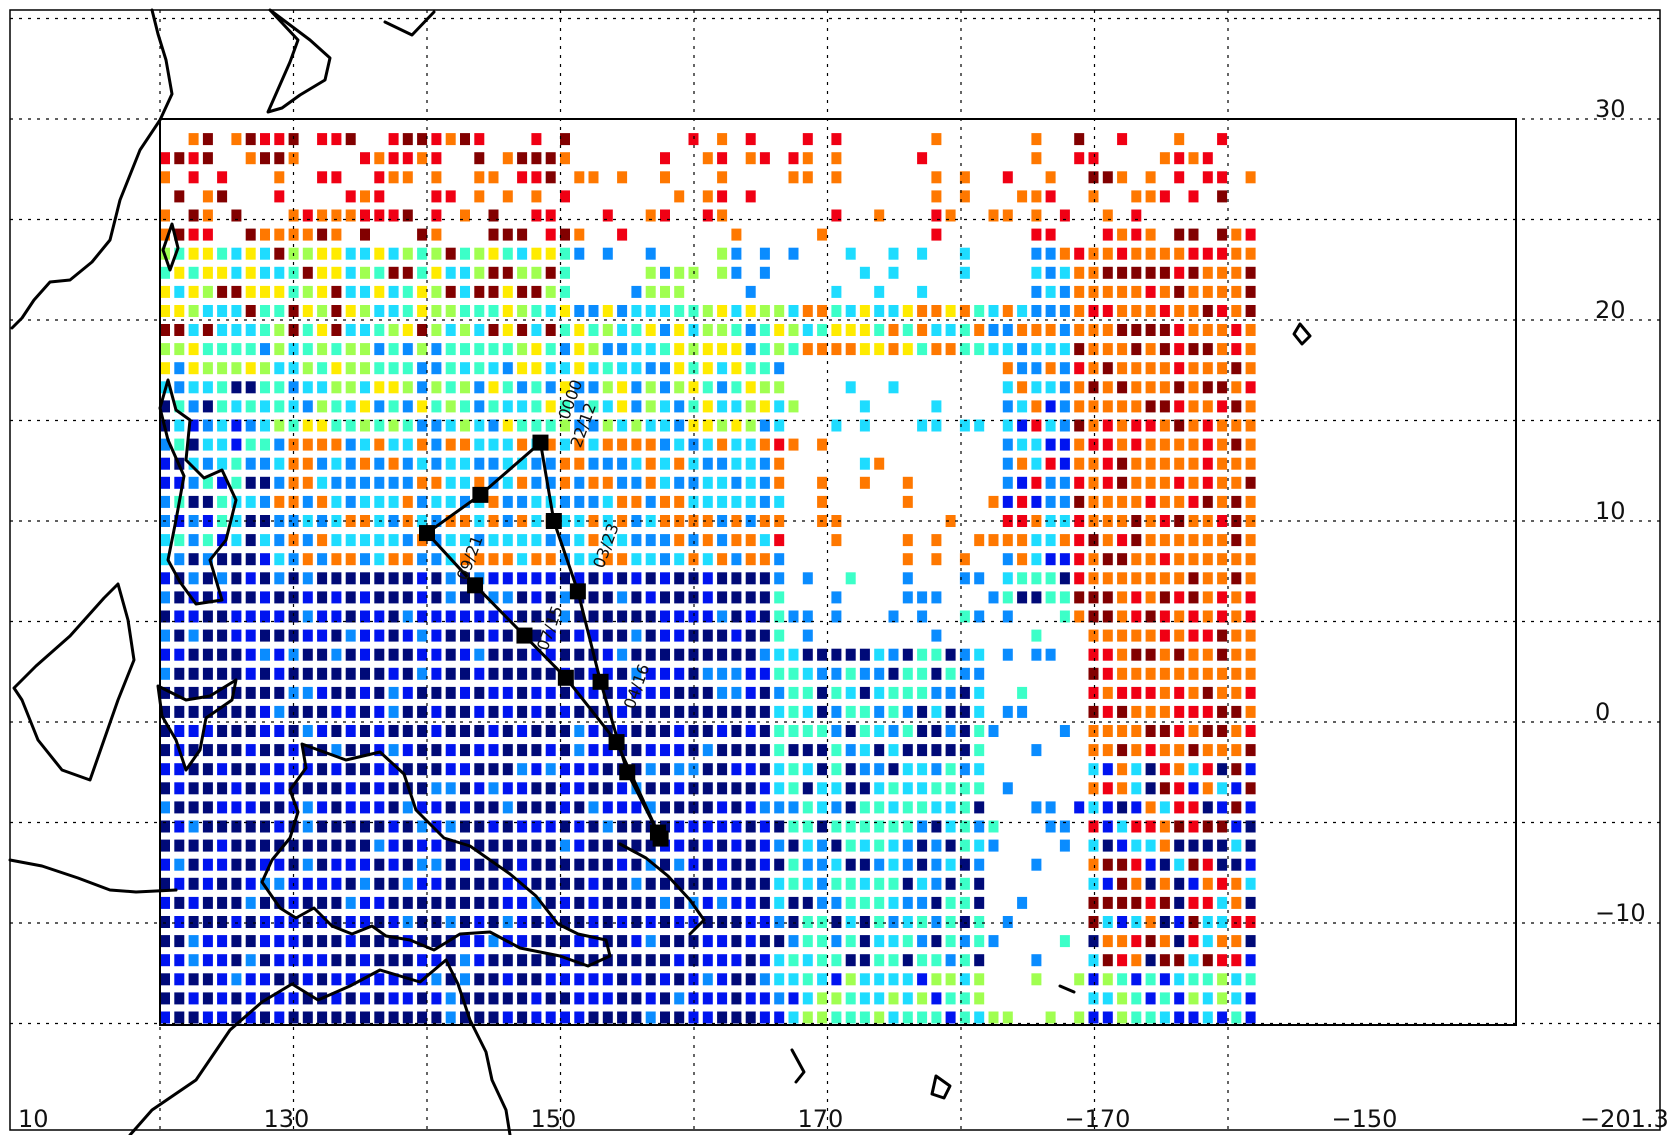  I want to click on coastline-philippines, so click(198, 492).